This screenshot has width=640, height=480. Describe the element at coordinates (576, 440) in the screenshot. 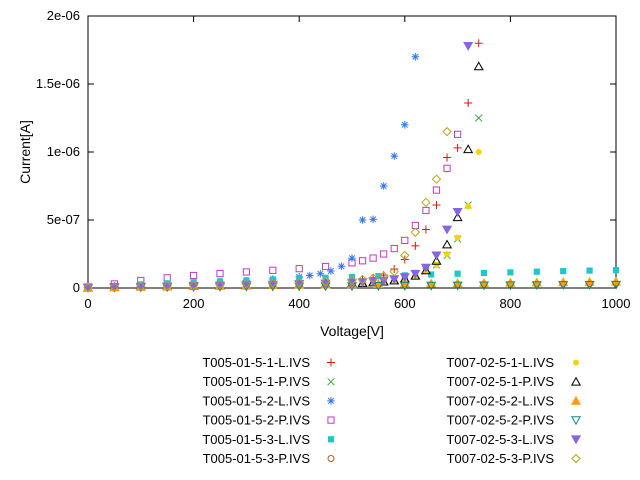

I see `legend-triangle-down-filled-icon` at that location.